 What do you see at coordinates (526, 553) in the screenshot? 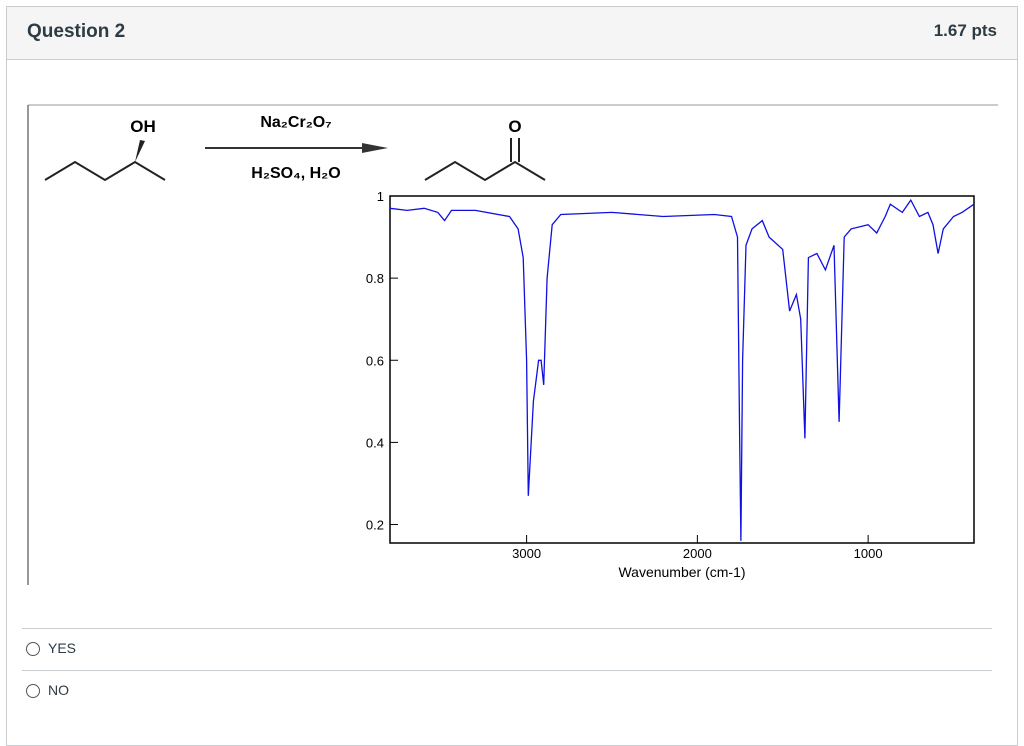
I see `x-tick-label: 3000` at bounding box center [526, 553].